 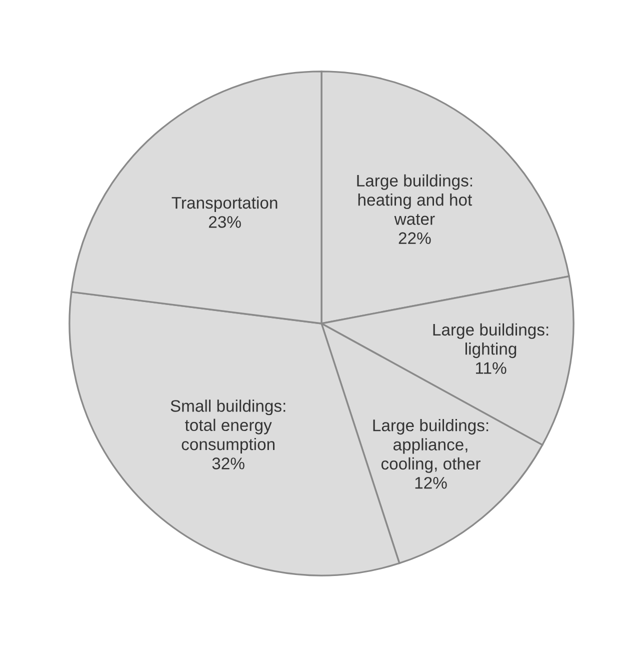 What do you see at coordinates (414, 199) in the screenshot?
I see `slice-label: Large buildings: heating and hot water` at bounding box center [414, 199].